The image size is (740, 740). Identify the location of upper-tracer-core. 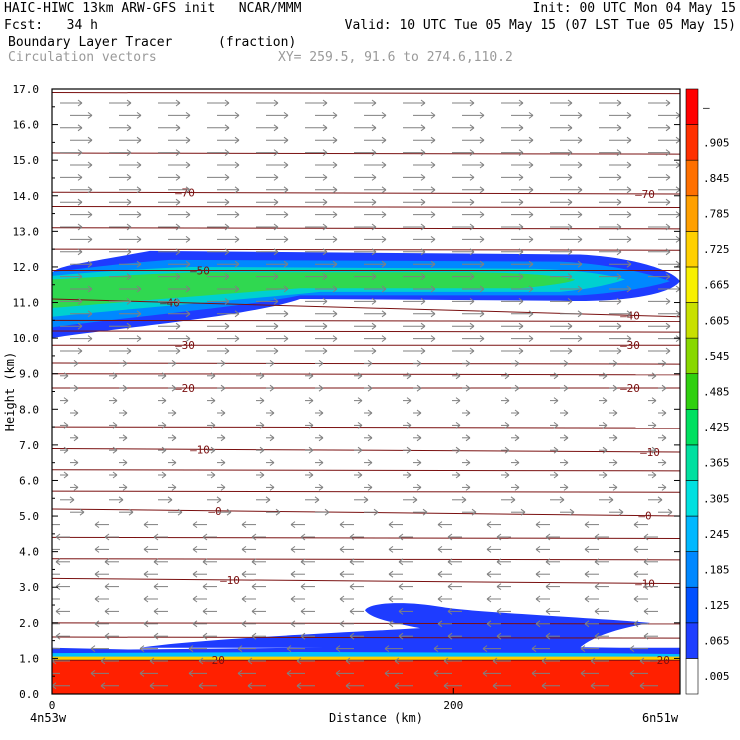
(313, 290).